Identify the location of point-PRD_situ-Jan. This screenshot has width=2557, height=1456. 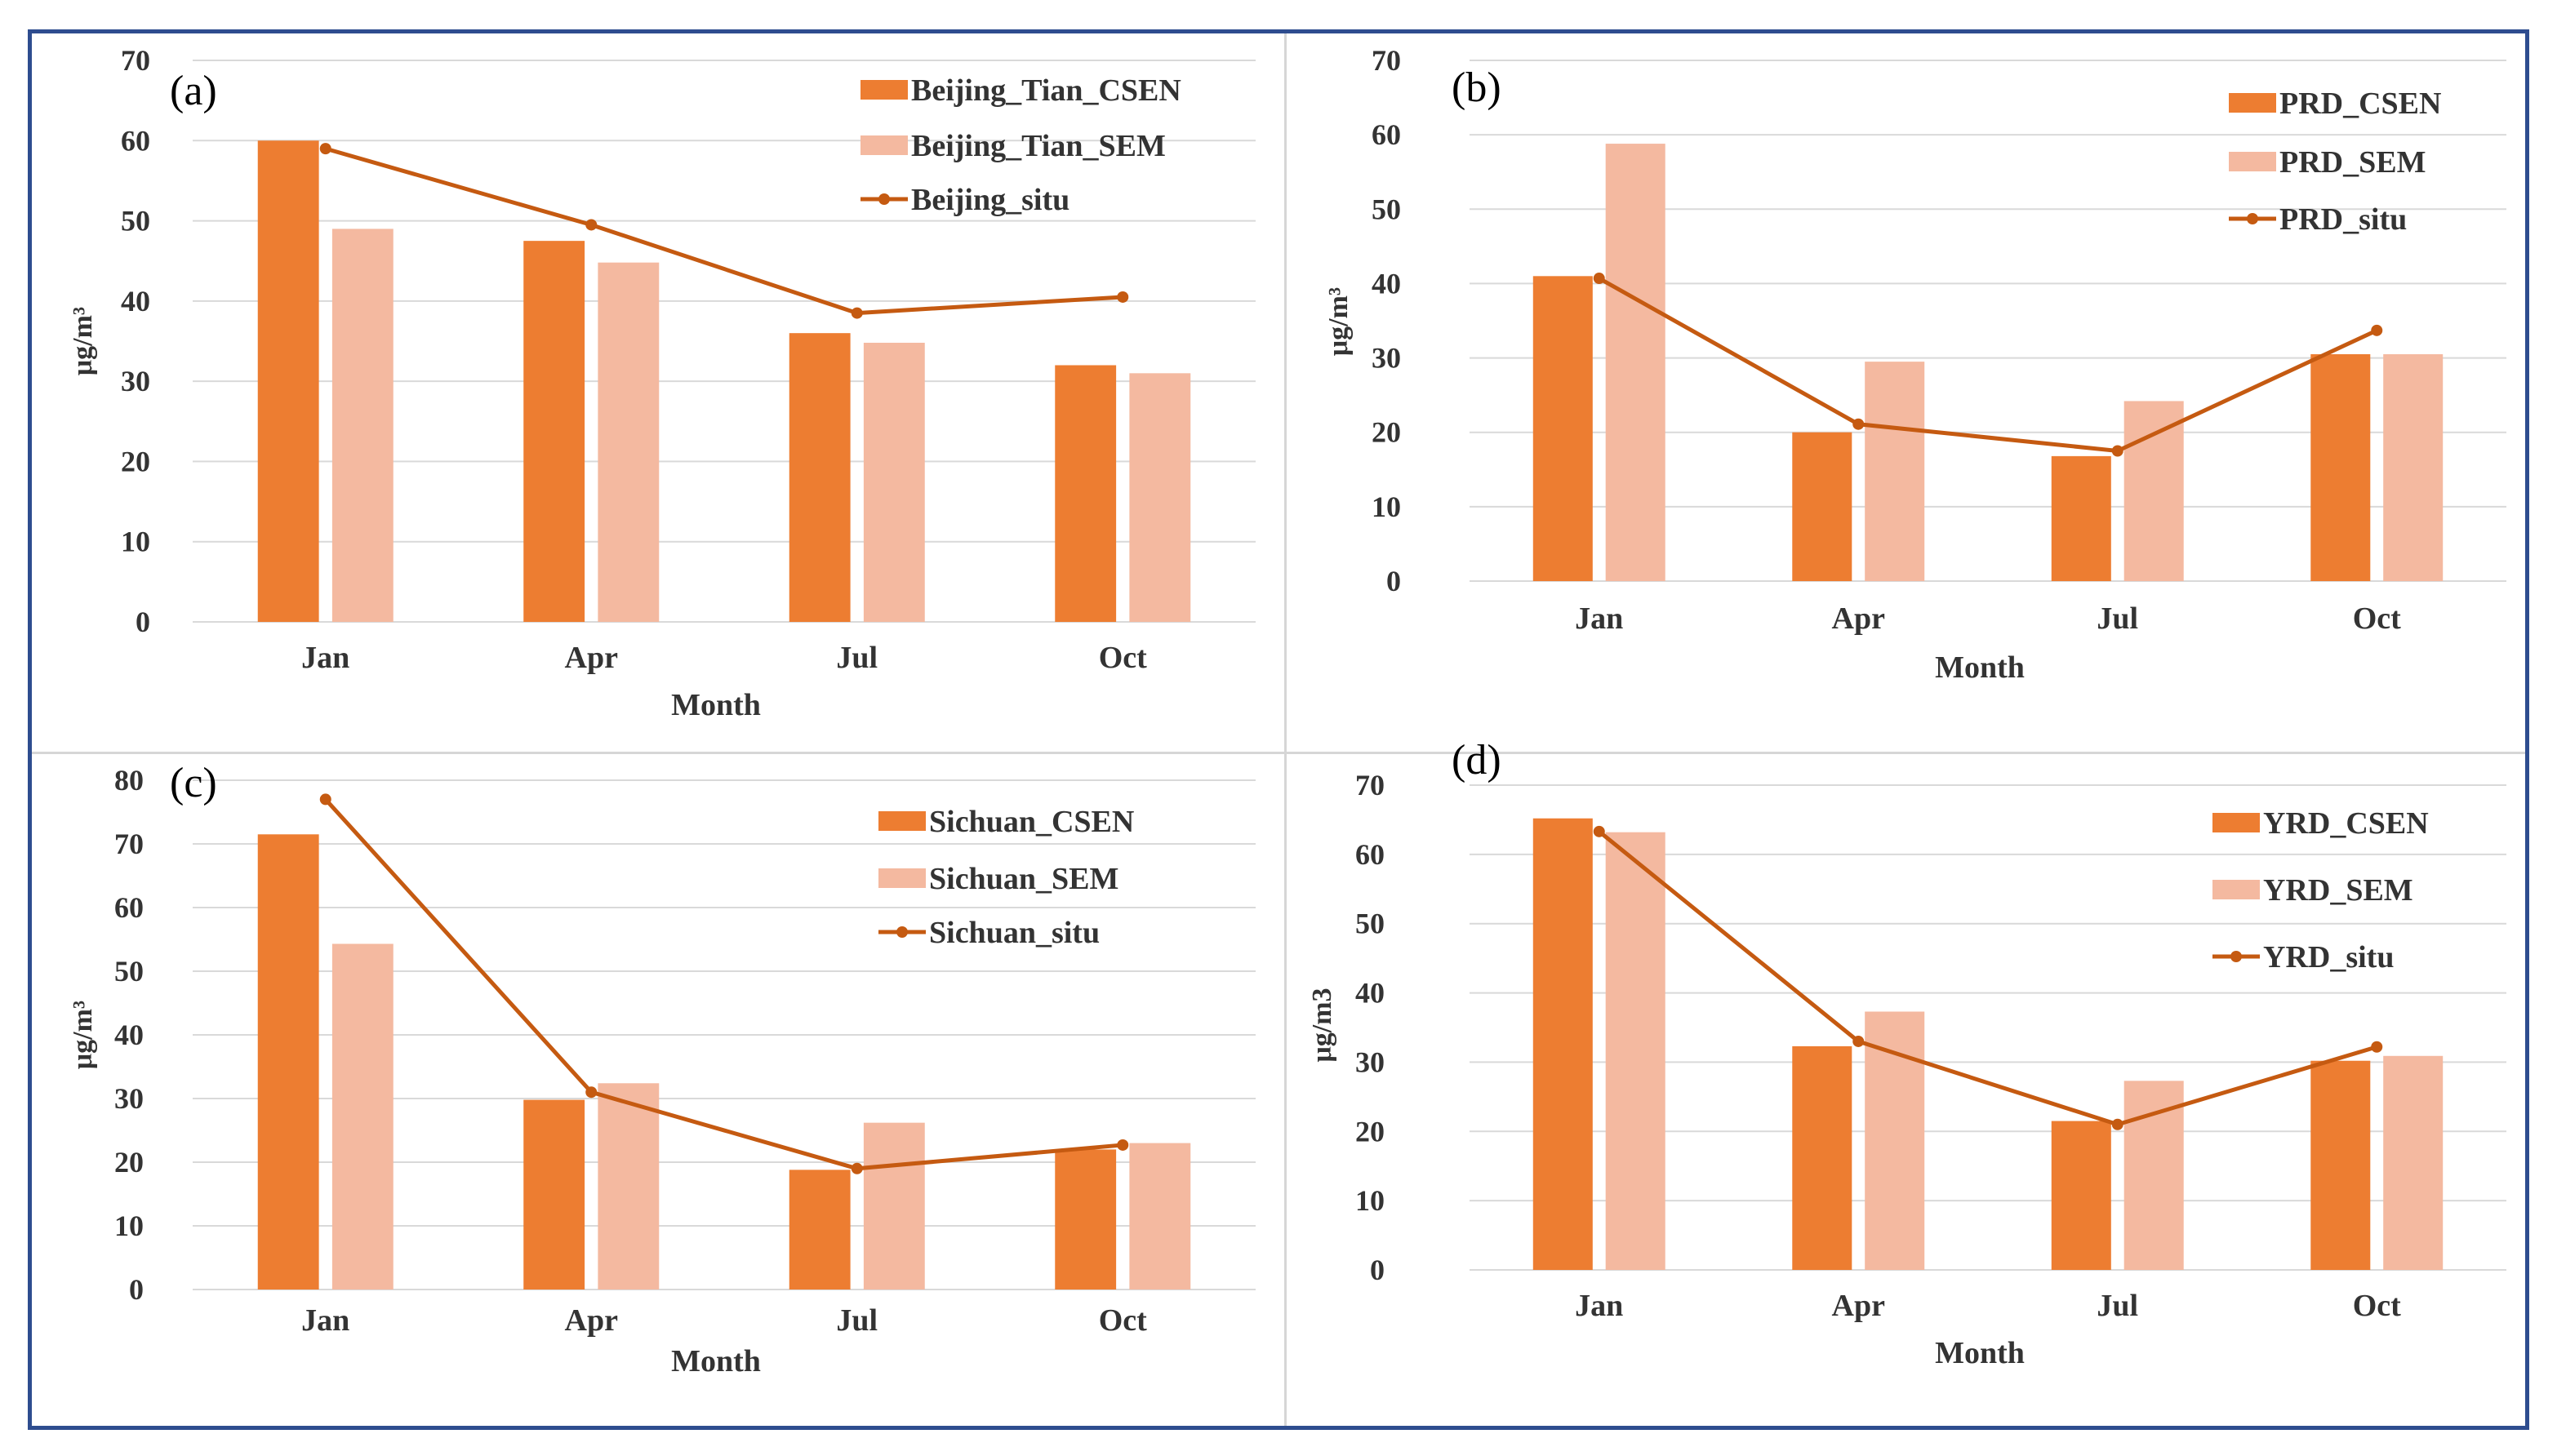
(1599, 279).